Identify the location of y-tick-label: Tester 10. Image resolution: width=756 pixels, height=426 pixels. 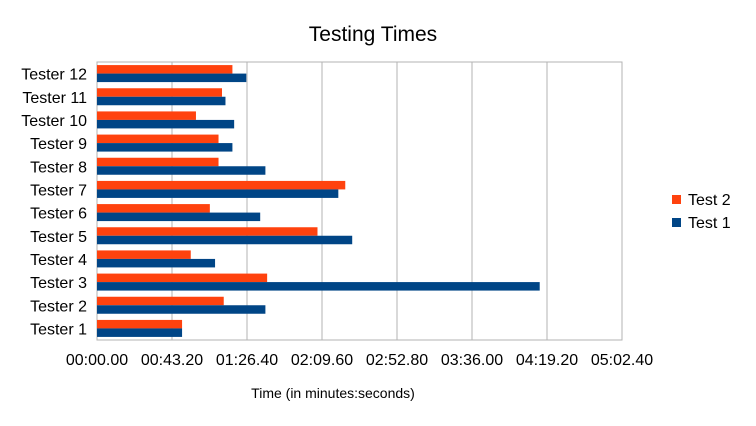
(54, 121).